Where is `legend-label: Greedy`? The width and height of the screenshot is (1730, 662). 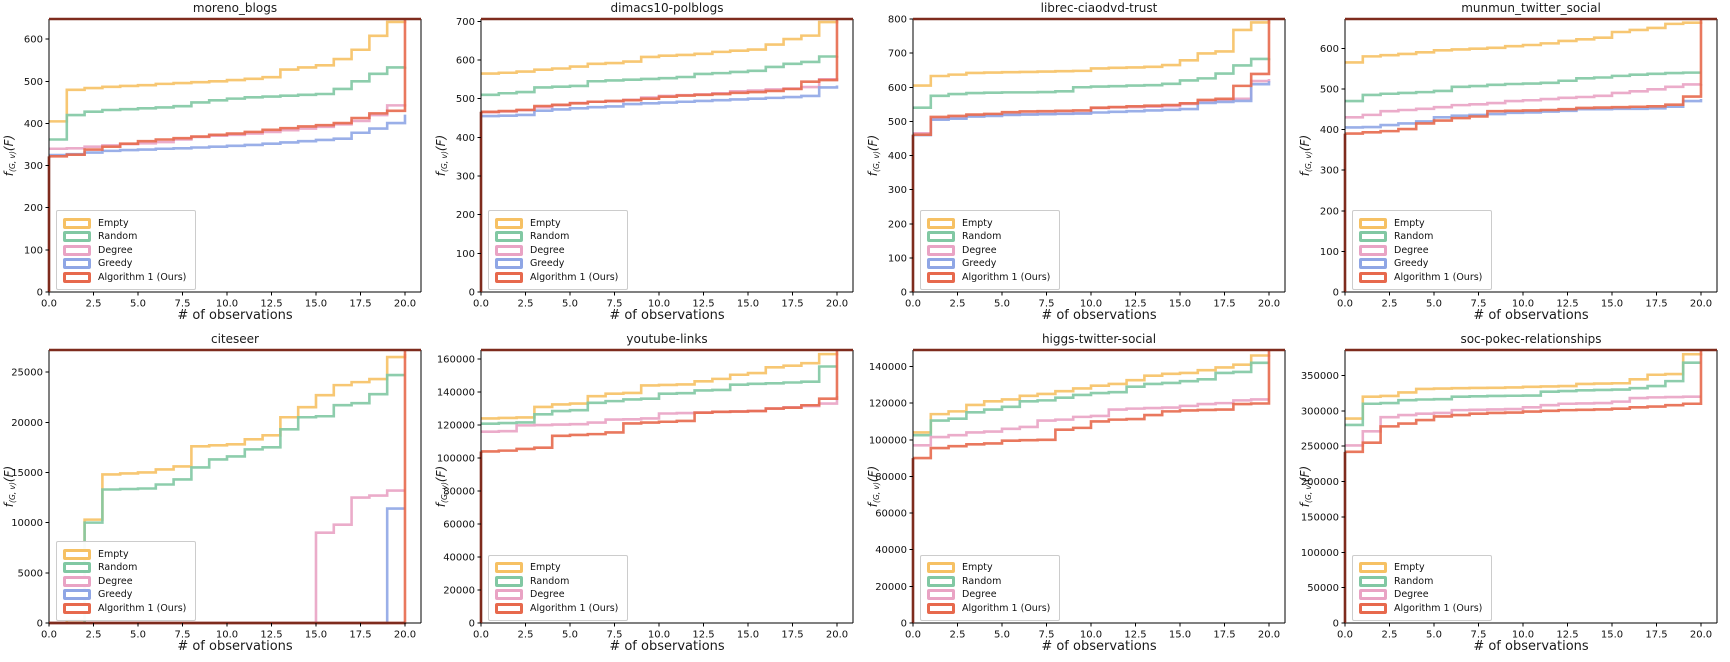
legend-label: Greedy is located at coordinates (1411, 263).